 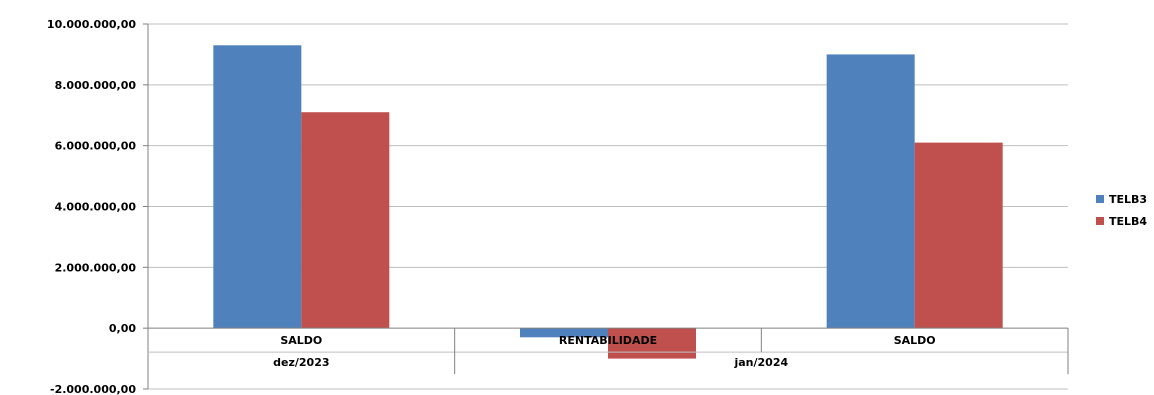 I want to click on group-label: dez/2023, so click(x=301, y=362).